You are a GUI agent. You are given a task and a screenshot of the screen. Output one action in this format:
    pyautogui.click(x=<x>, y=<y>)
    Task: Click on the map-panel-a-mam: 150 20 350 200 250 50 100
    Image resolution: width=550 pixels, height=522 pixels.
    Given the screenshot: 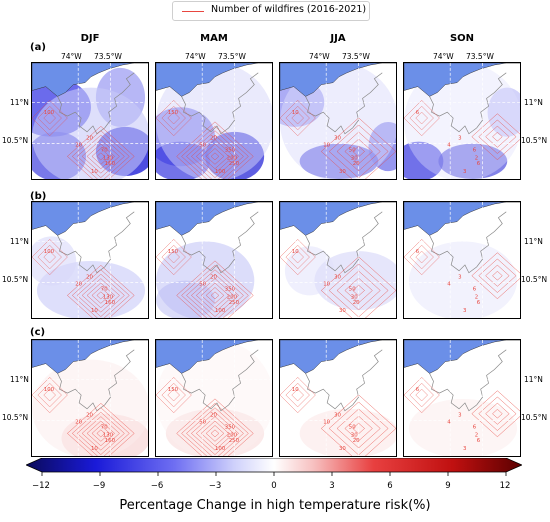 What is the action you would take?
    pyautogui.click(x=214, y=121)
    